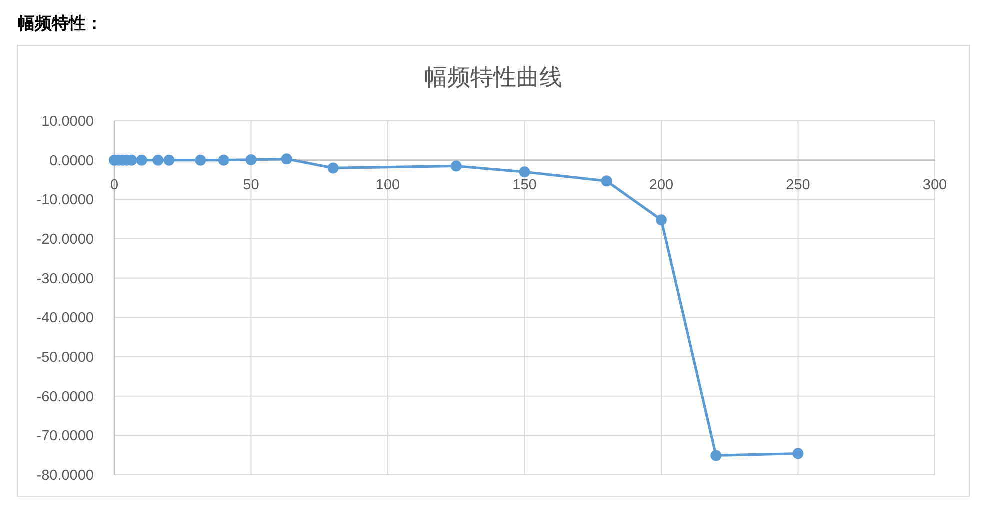 The width and height of the screenshot is (985, 515). What do you see at coordinates (68, 122) in the screenshot?
I see `y-tick-label: 10.0000` at bounding box center [68, 122].